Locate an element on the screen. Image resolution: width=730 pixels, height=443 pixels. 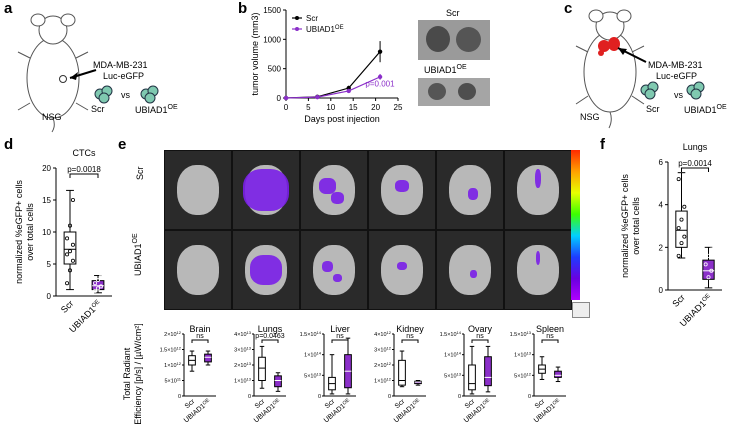
legend-label: UBIAD1OE is located at coordinates (325, 29).